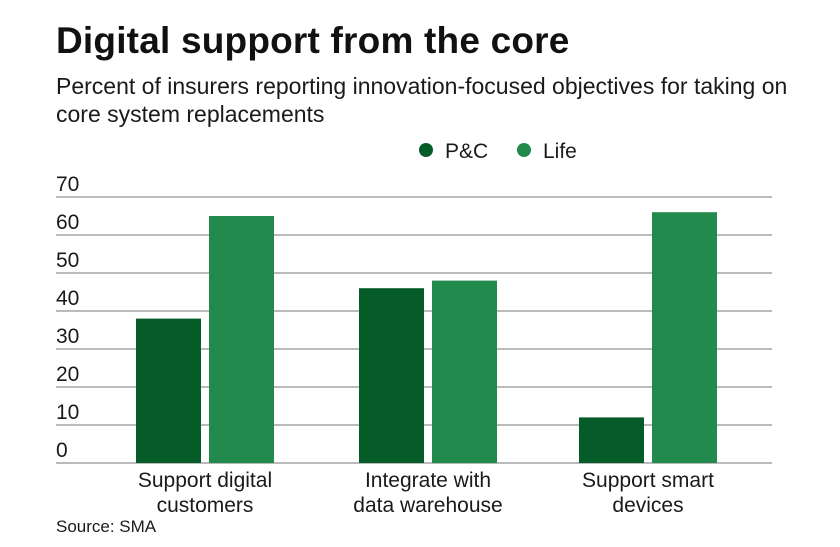  Describe the element at coordinates (313, 40) in the screenshot. I see `chart-title: Digital support from the core` at that location.